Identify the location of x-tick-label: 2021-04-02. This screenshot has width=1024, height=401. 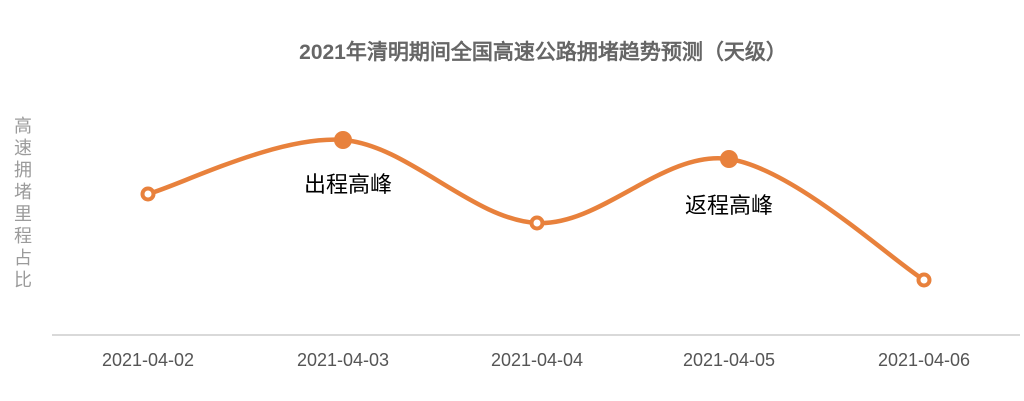
(148, 360).